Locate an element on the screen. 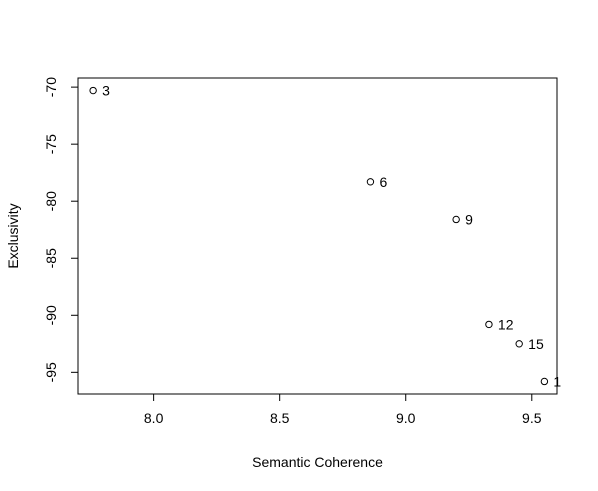  y-axis: -70 -75 -80 -85 -90 -95 is located at coordinates (60, 229).